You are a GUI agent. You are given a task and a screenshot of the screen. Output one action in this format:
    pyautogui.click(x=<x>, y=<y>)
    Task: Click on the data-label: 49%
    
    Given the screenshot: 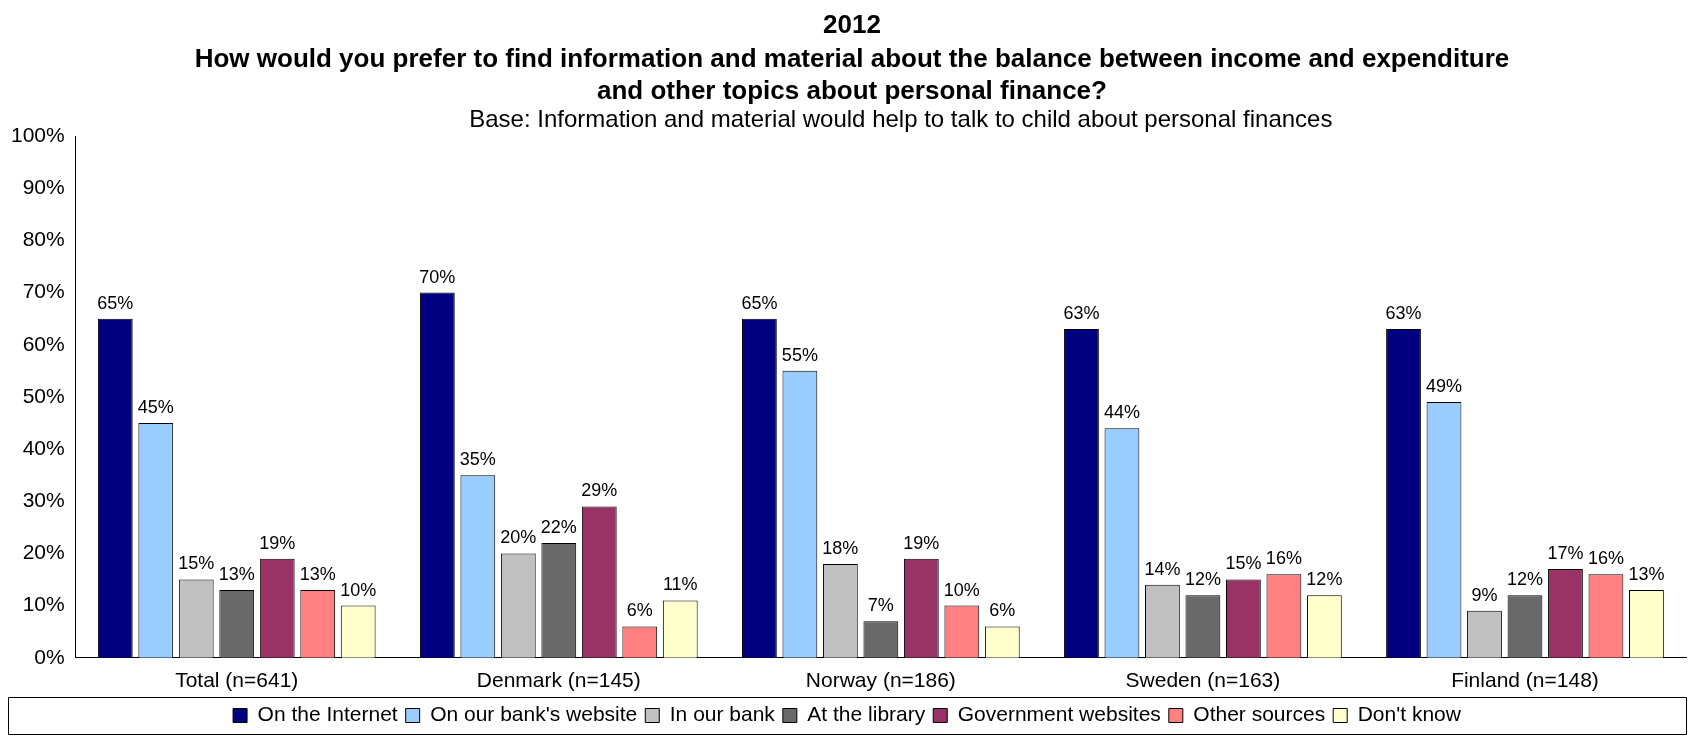 What is the action you would take?
    pyautogui.click(x=1444, y=386)
    